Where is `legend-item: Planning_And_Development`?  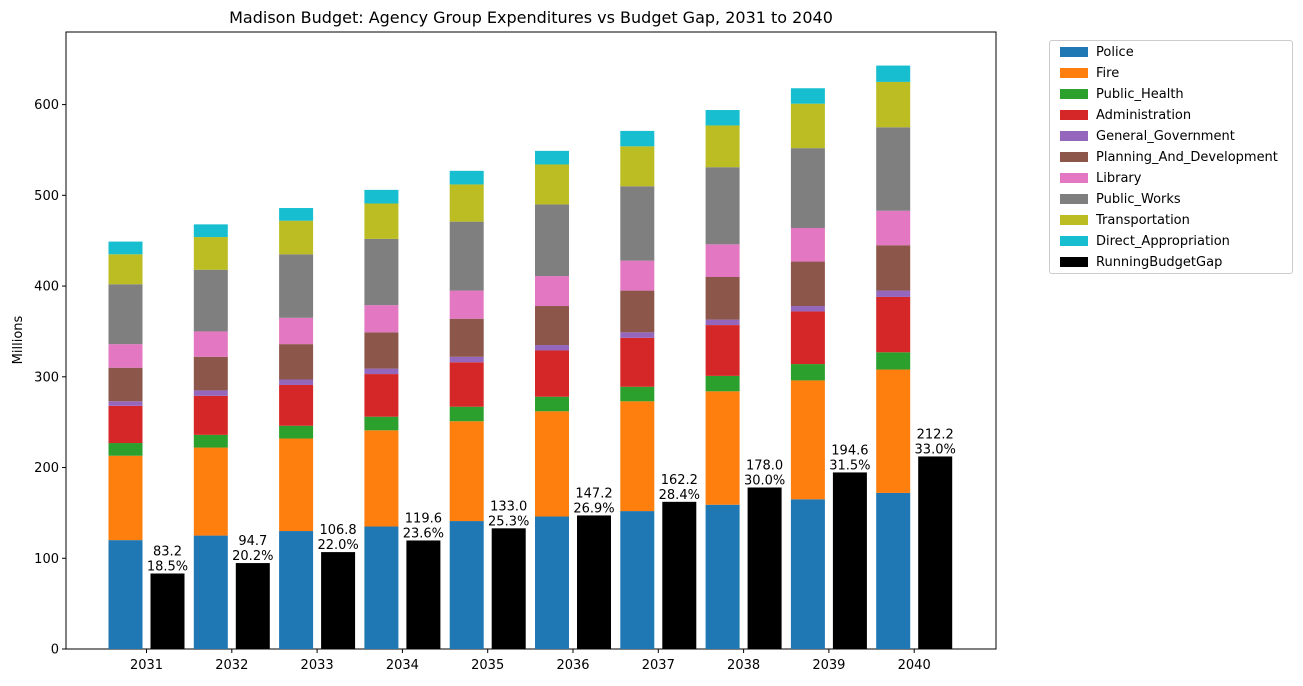 legend-item: Planning_And_Development is located at coordinates (1169, 157).